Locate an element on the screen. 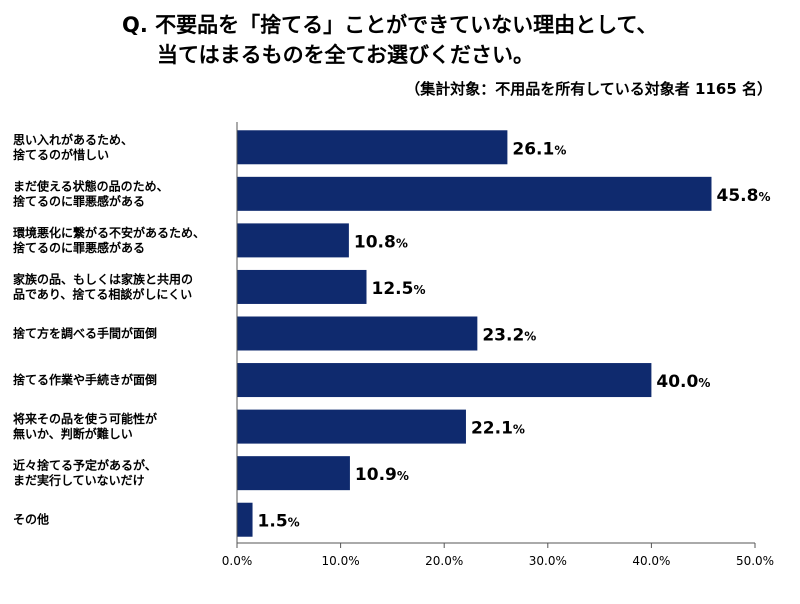 The height and width of the screenshot is (604, 800). x-tick-label: 20.0% is located at coordinates (444, 561).